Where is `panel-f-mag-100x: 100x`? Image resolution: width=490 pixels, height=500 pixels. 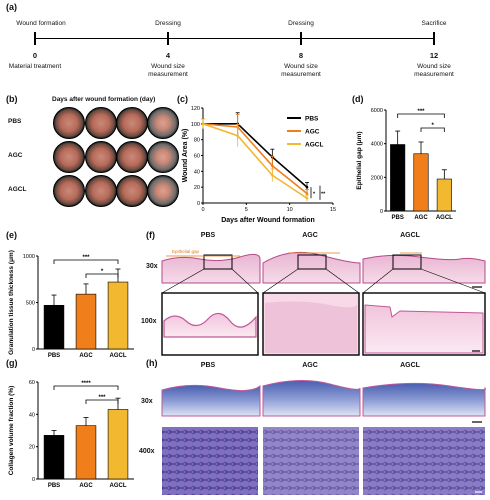 panel-f-mag-100x: 100x is located at coordinates (149, 321).